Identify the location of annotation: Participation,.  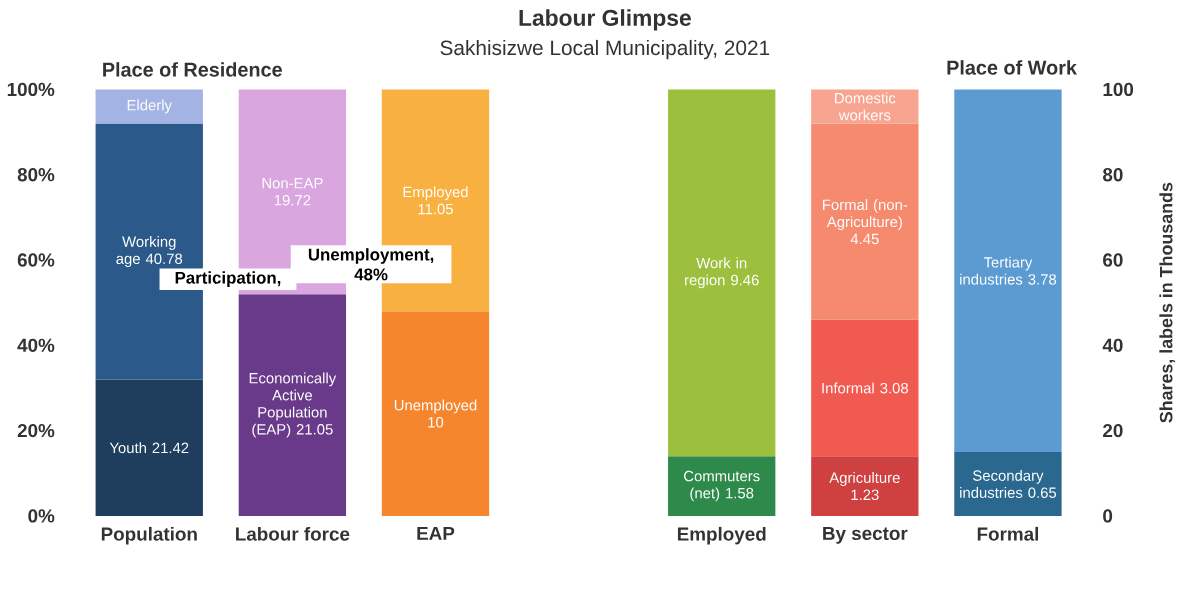
(228, 279).